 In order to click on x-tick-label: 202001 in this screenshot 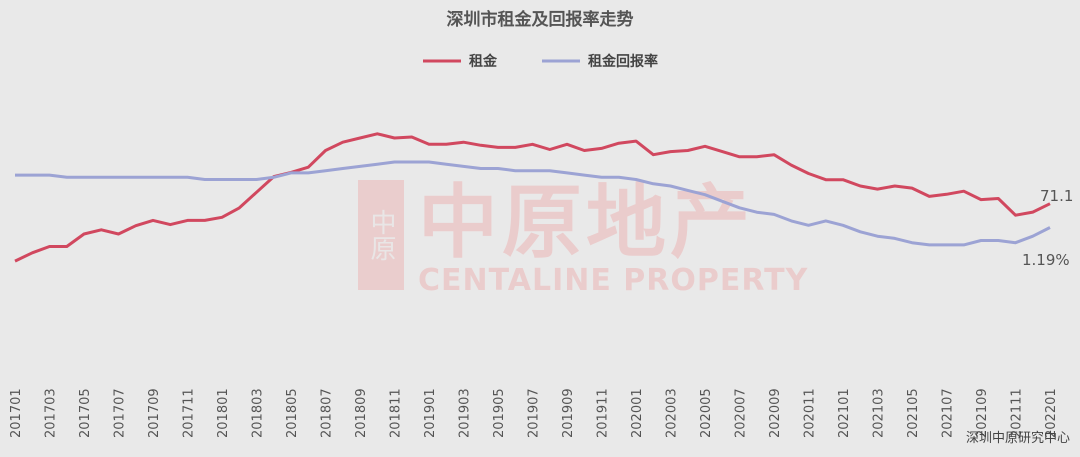, I will do `click(637, 413)`.